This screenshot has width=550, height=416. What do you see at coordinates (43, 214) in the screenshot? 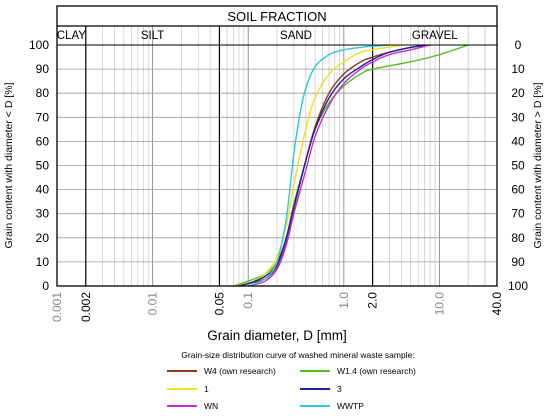
I see `y-tick-label-left: 30` at bounding box center [43, 214].